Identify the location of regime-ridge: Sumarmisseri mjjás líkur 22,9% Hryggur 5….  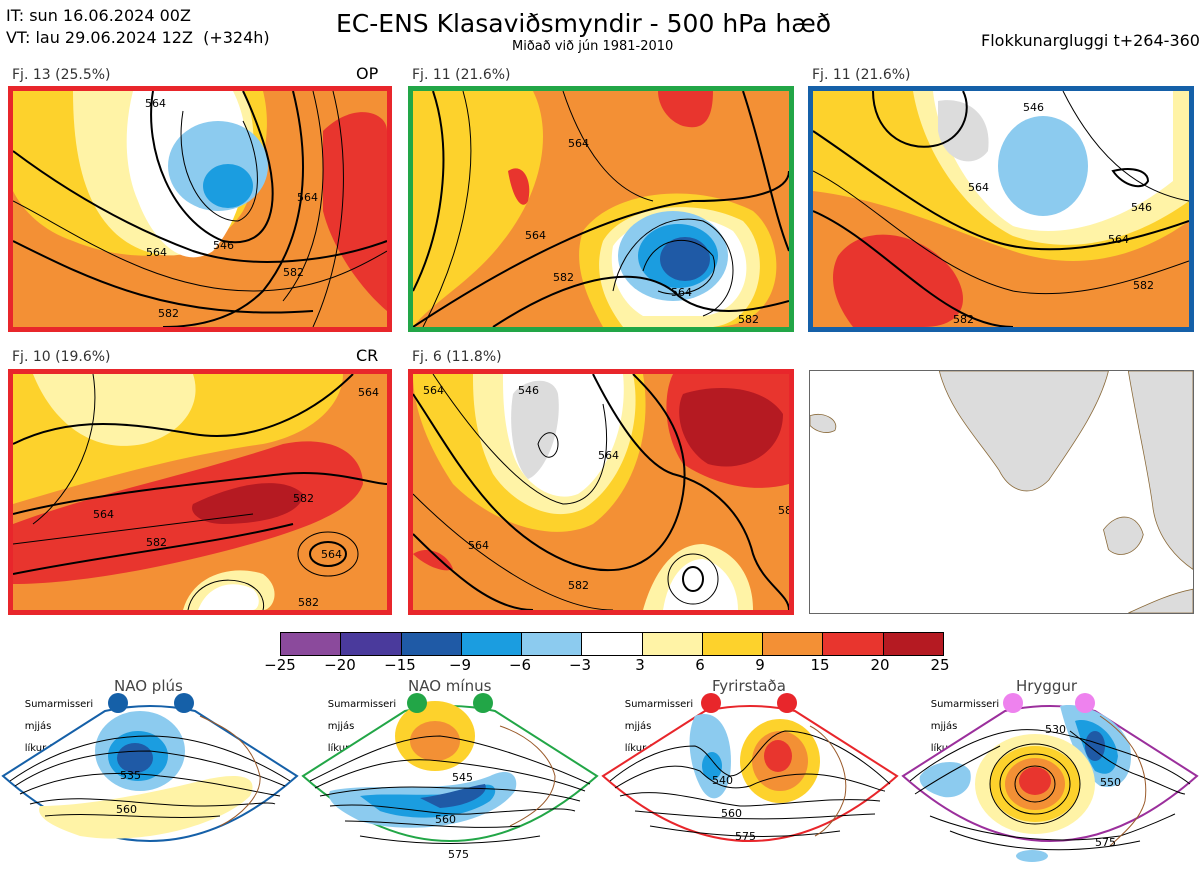
(1050, 773).